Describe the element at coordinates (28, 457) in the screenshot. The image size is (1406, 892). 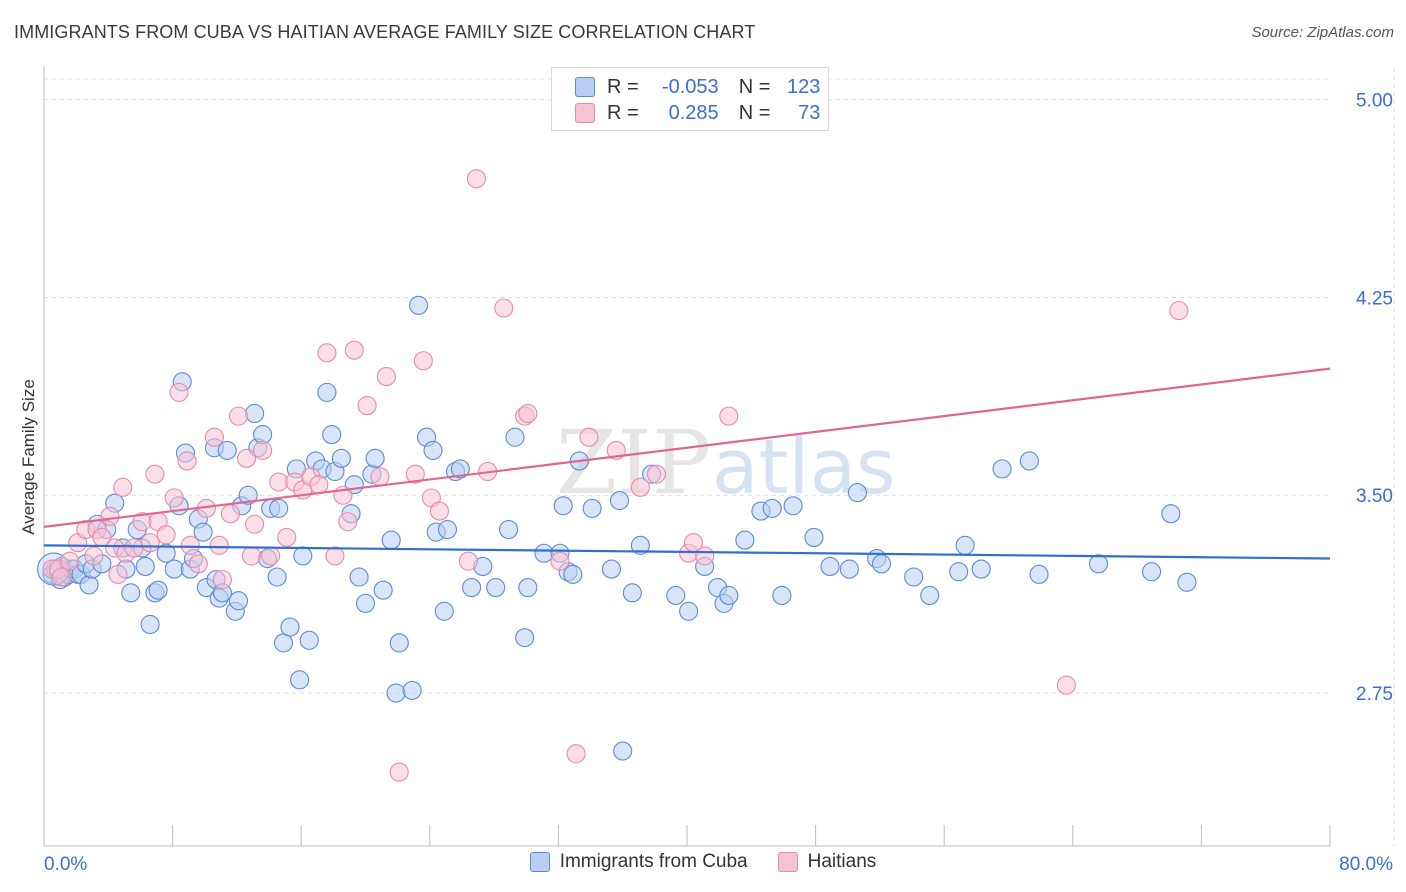
I see `y-axis-label: Average Family Size` at that location.